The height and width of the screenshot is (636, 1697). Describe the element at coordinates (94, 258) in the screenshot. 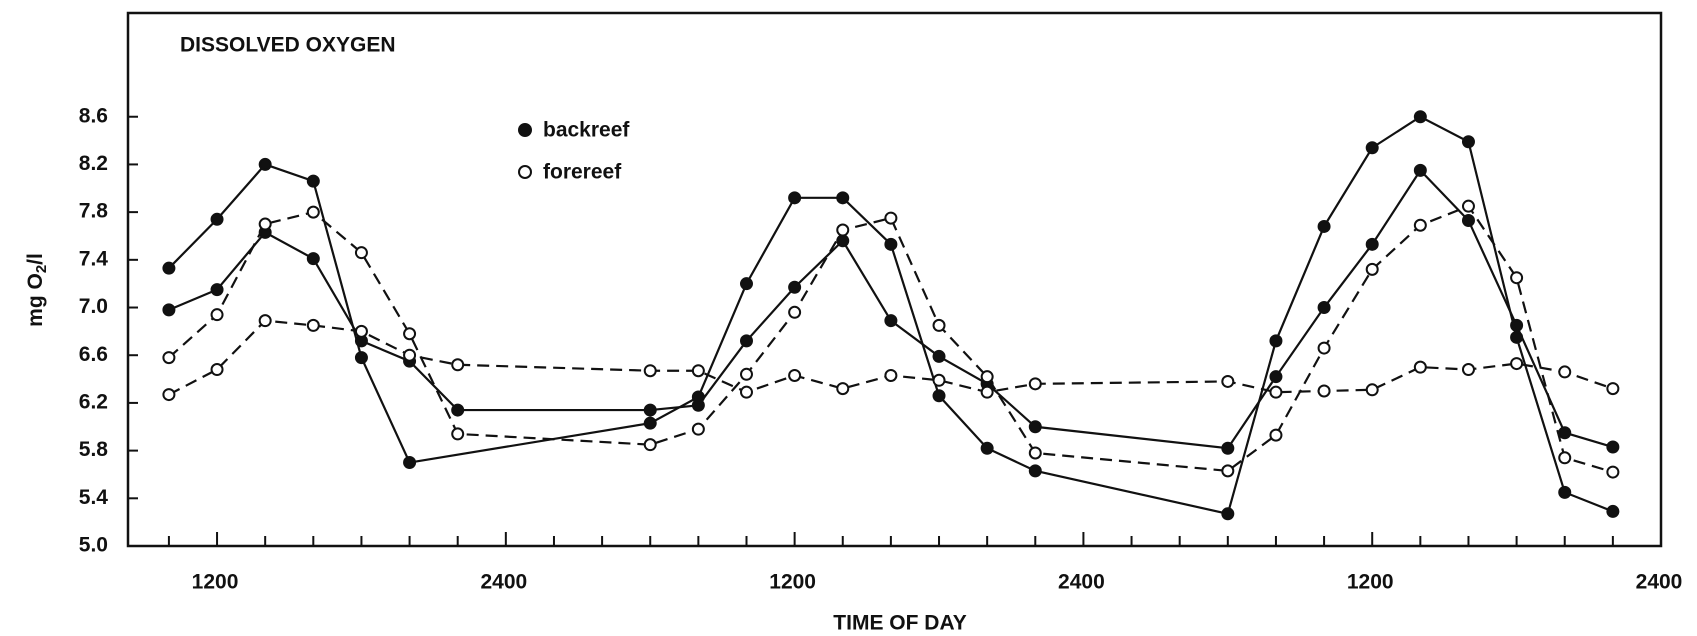

I see `y-tick-label: 7.4` at that location.